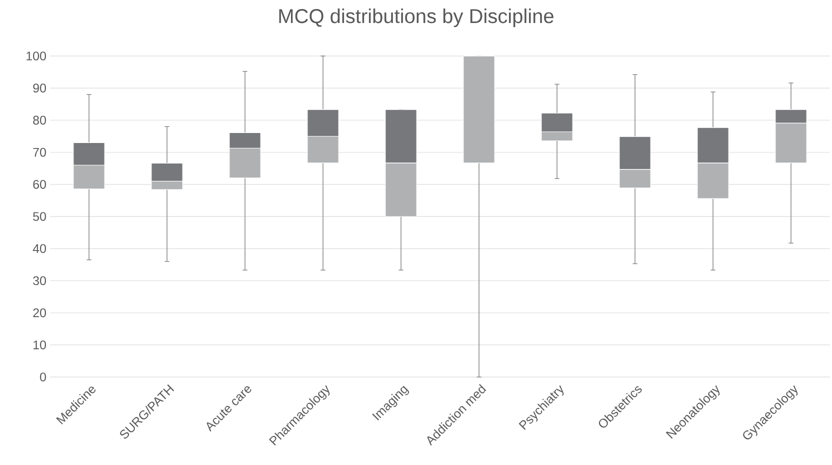 This screenshot has height=465, width=832. What do you see at coordinates (39, 313) in the screenshot?
I see `y-tick-label: 20` at bounding box center [39, 313].